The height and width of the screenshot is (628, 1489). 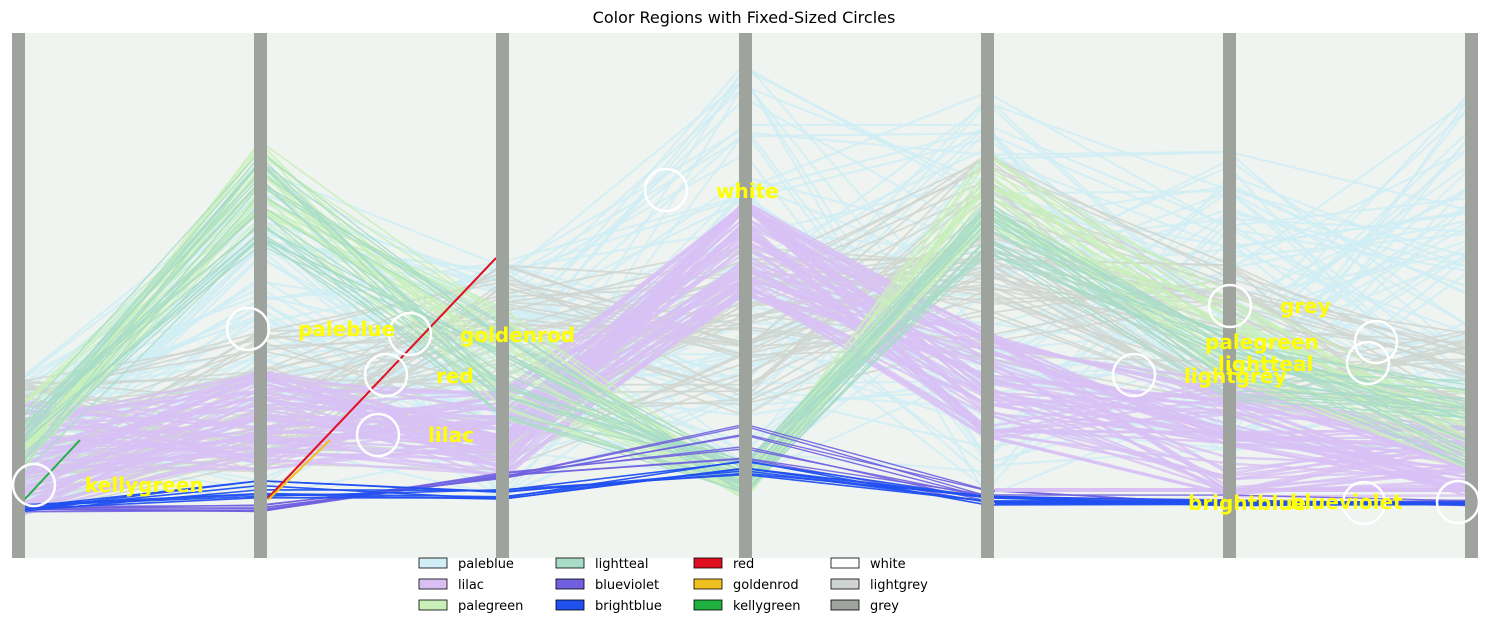 I want to click on region-circle-goldenrod, so click(x=410, y=334).